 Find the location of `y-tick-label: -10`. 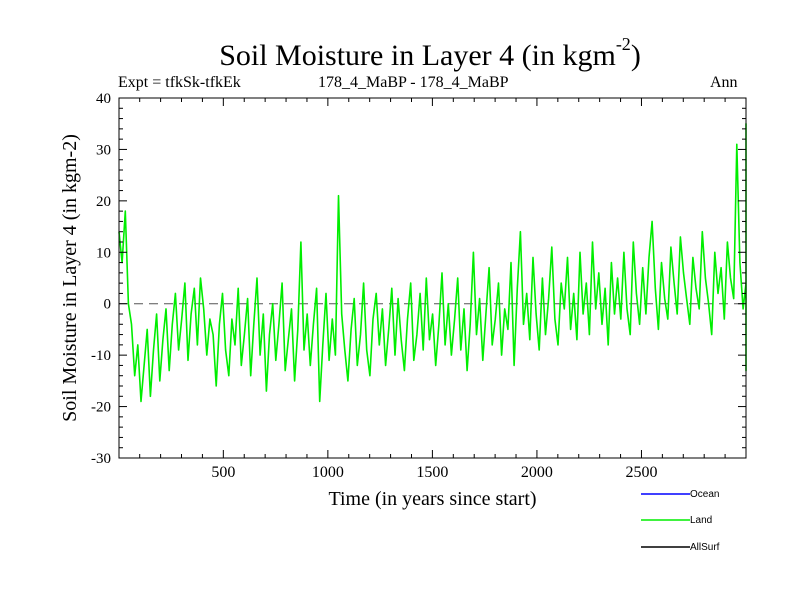

y-tick-label: -10 is located at coordinates (101, 356).